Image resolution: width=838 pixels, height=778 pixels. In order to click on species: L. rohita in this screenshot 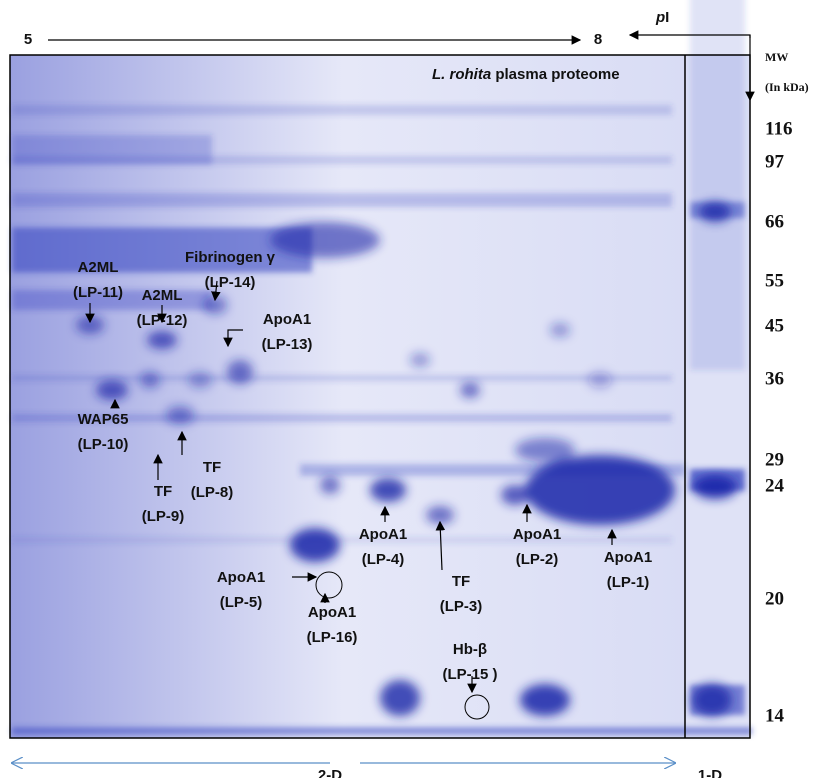, I will do `click(461, 74)`.